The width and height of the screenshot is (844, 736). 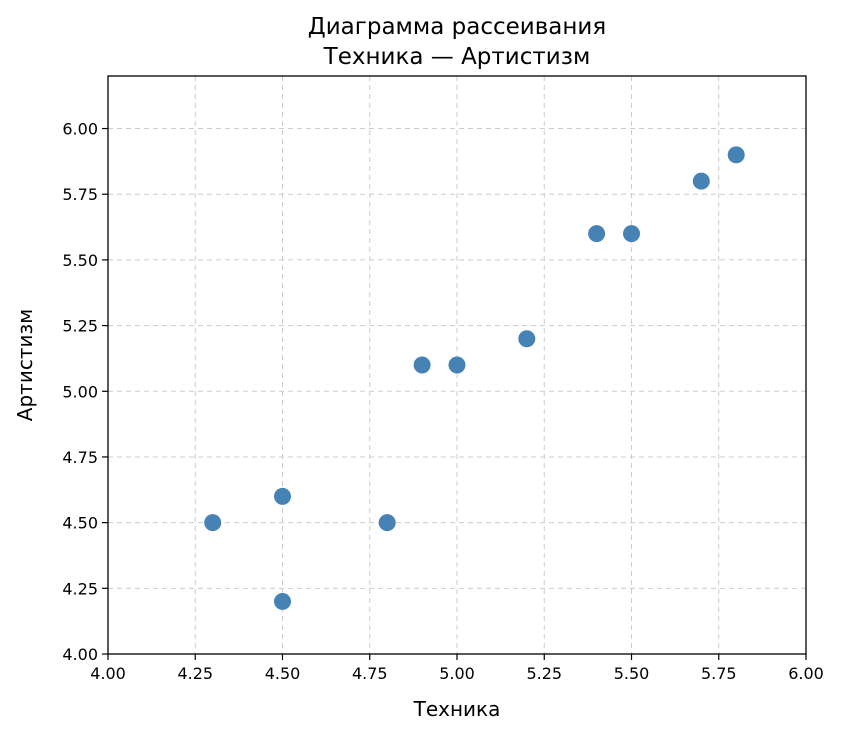 I want to click on x-tick-label: 5.75, so click(x=719, y=673).